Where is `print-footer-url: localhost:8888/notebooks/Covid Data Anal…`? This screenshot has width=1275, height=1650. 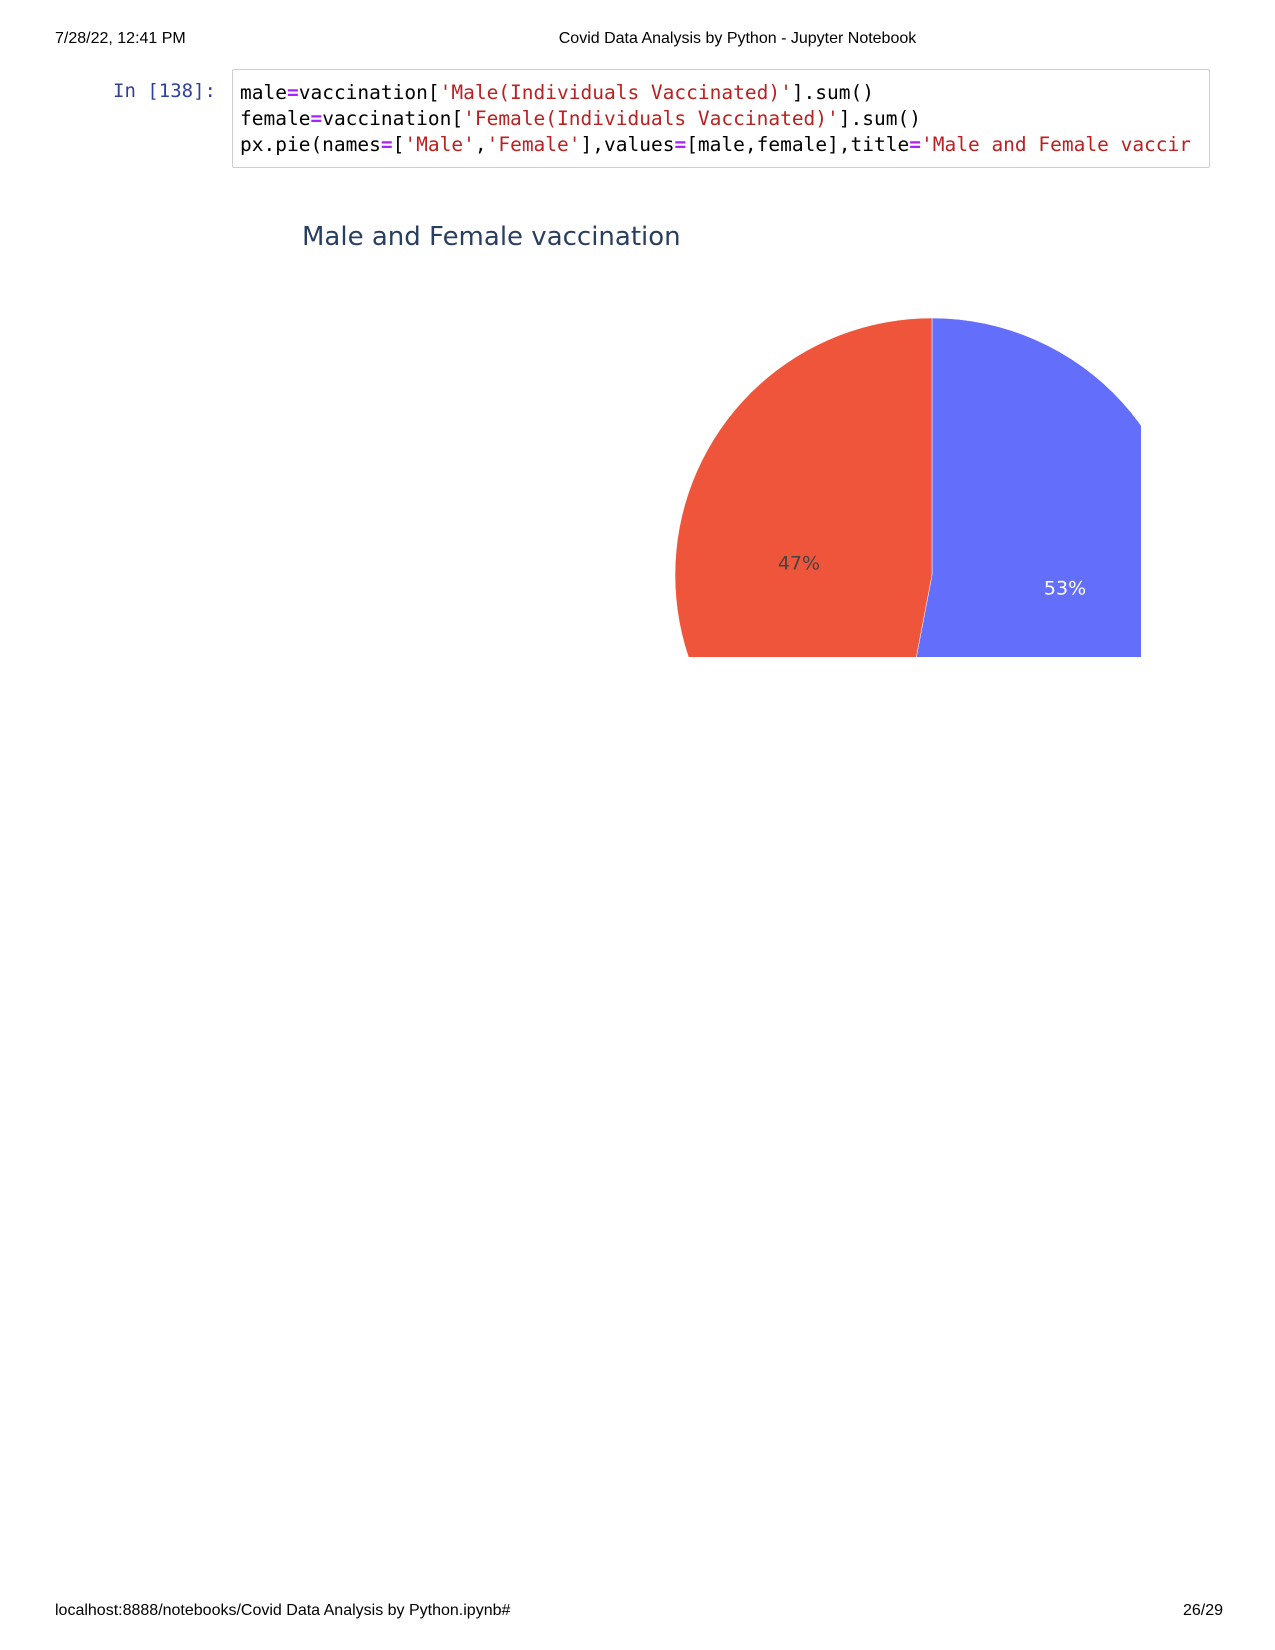
print-footer-url: localhost:8888/notebooks/Covid Data Anal… is located at coordinates (283, 1610).